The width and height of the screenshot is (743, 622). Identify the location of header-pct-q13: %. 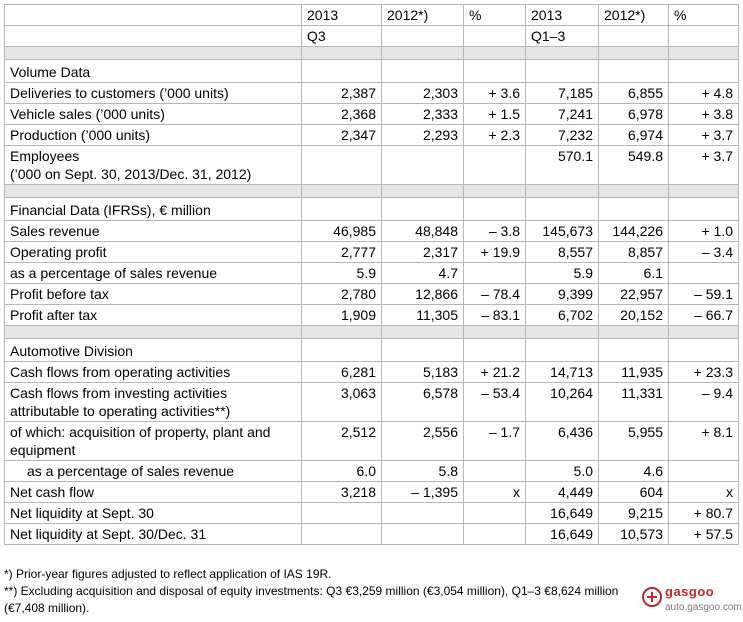
(703, 15).